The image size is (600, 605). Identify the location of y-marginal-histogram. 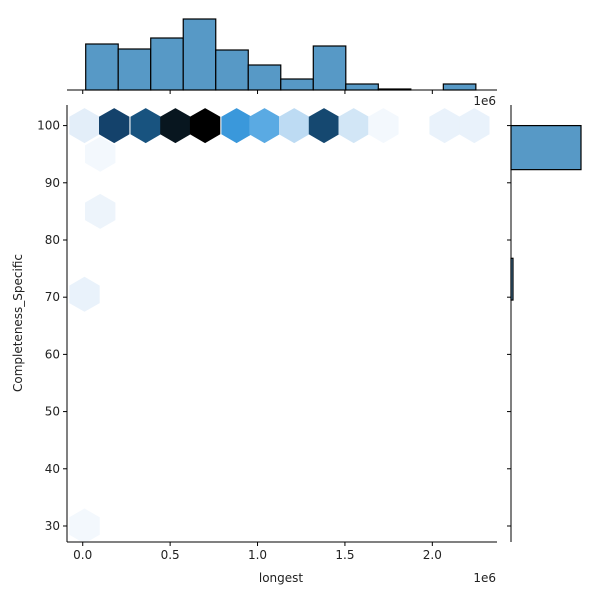
(546, 212).